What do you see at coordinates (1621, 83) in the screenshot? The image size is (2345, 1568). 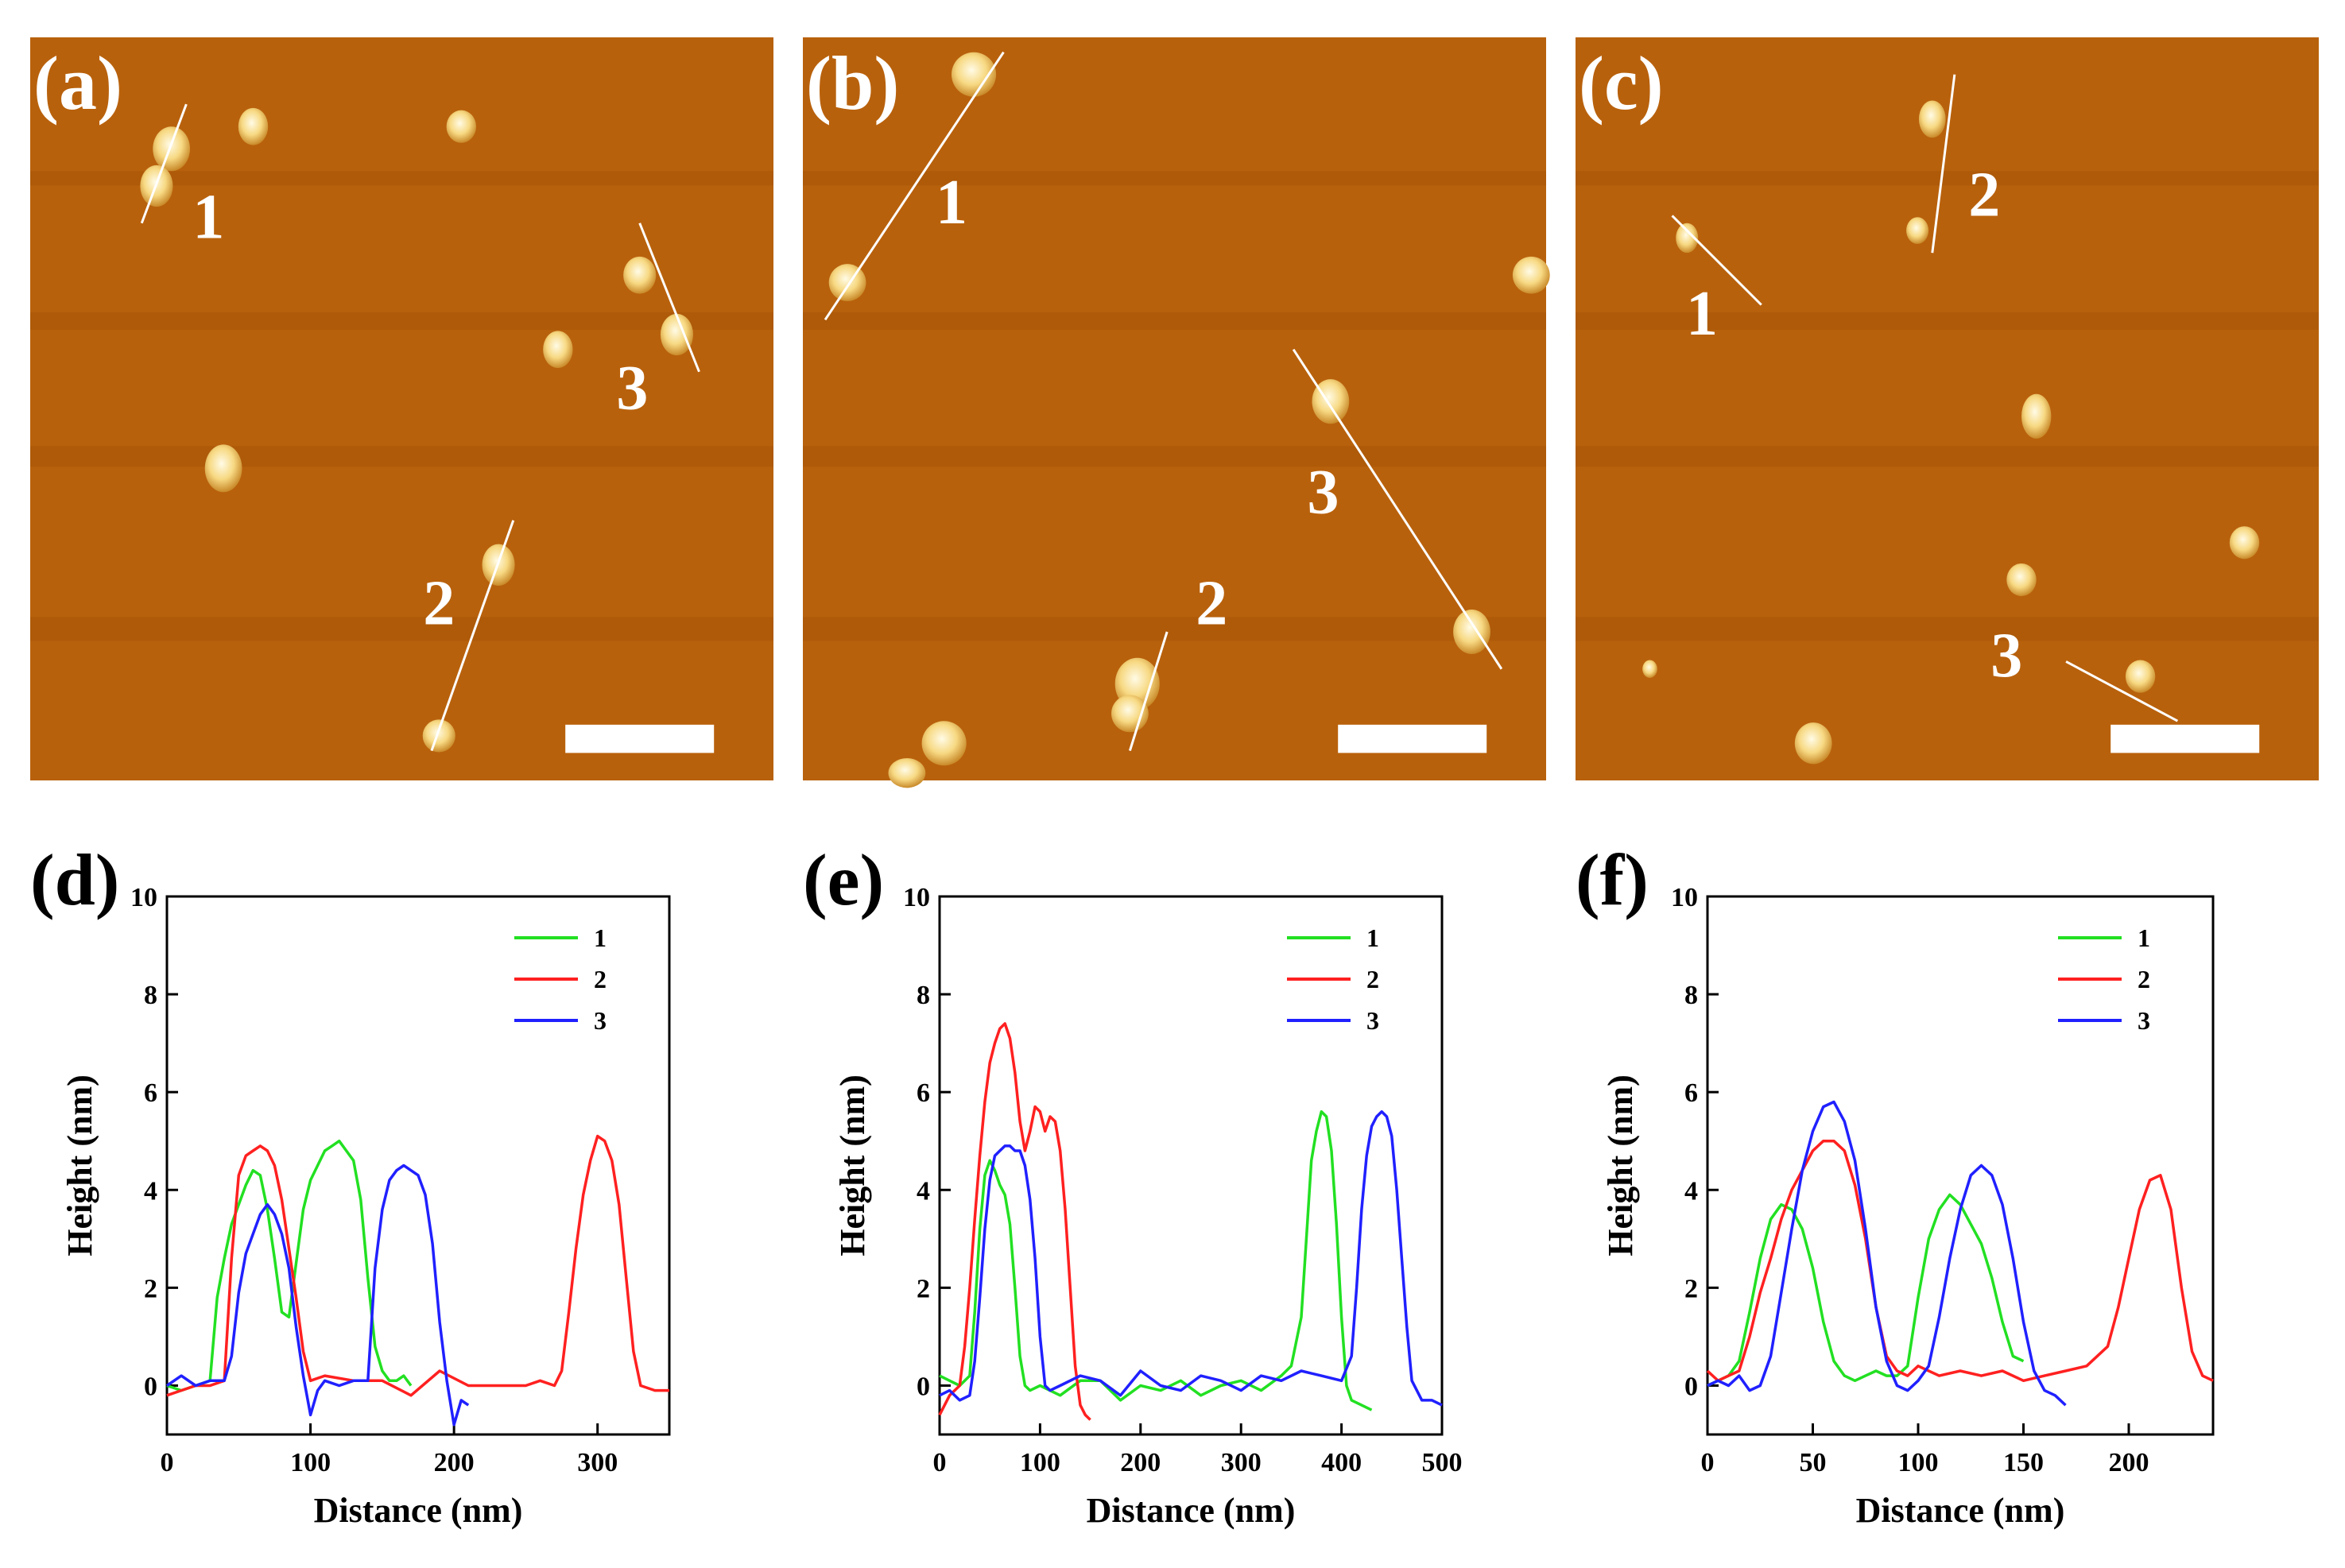 I see `panel-letter: (c)` at bounding box center [1621, 83].